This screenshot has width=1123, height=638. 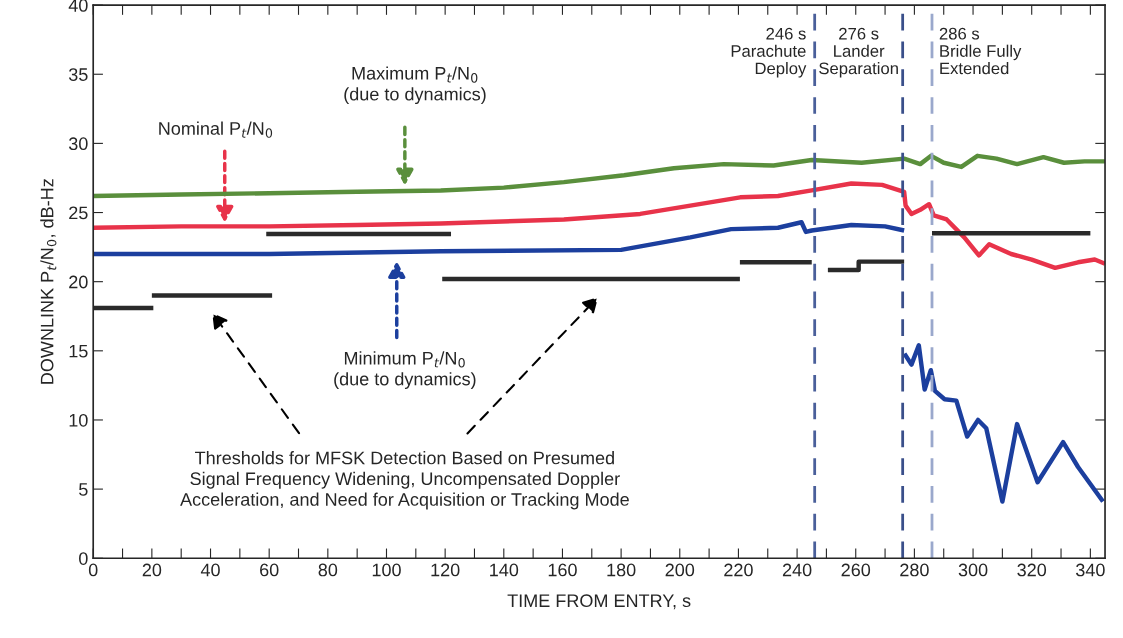 What do you see at coordinates (93, 570) in the screenshot?
I see `x-tick-label: 0` at bounding box center [93, 570].